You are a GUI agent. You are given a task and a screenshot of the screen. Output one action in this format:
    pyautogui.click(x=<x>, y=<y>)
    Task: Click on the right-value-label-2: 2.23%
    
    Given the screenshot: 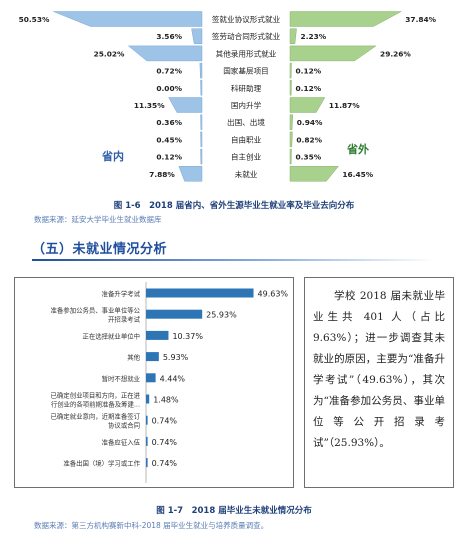 What is the action you would take?
    pyautogui.click(x=314, y=36)
    